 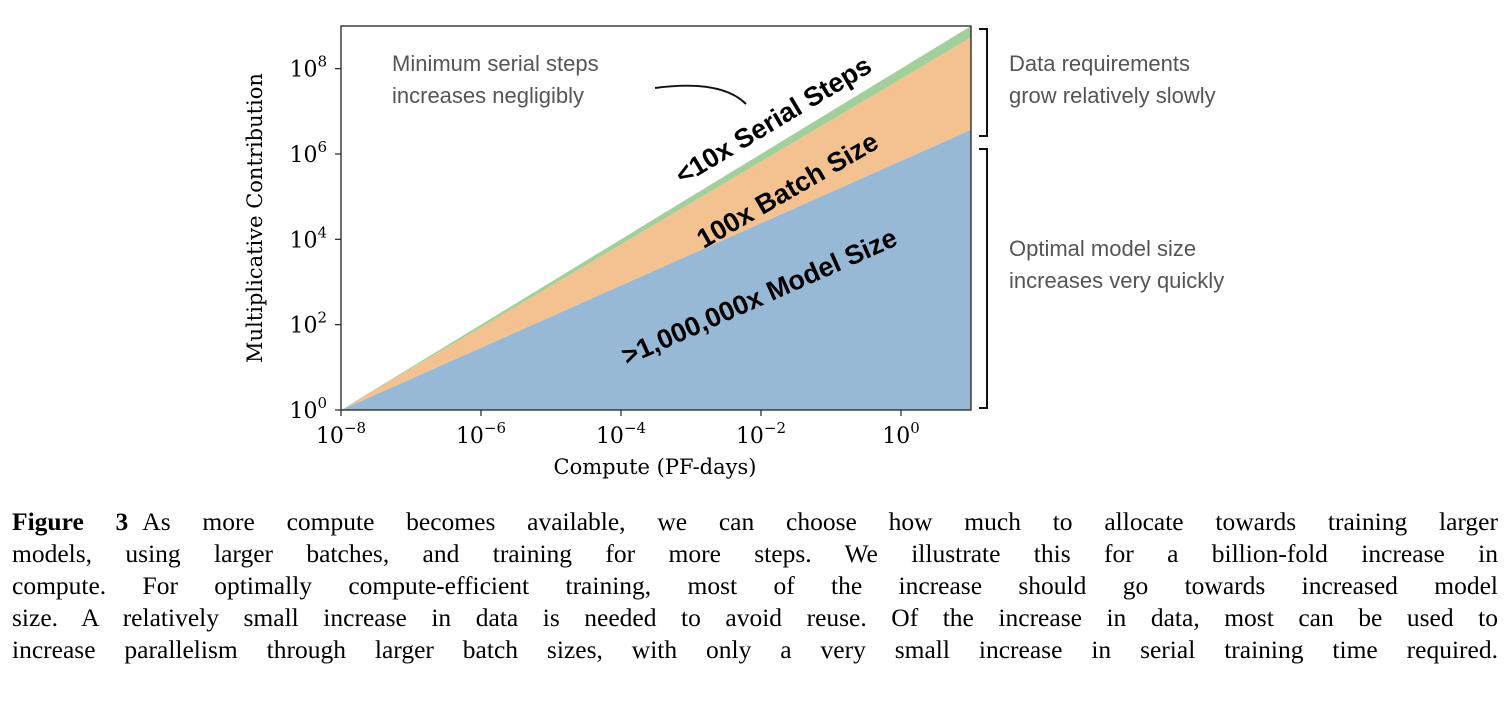 What do you see at coordinates (308, 324) in the screenshot?
I see `y-tick-label: 10²` at bounding box center [308, 324].